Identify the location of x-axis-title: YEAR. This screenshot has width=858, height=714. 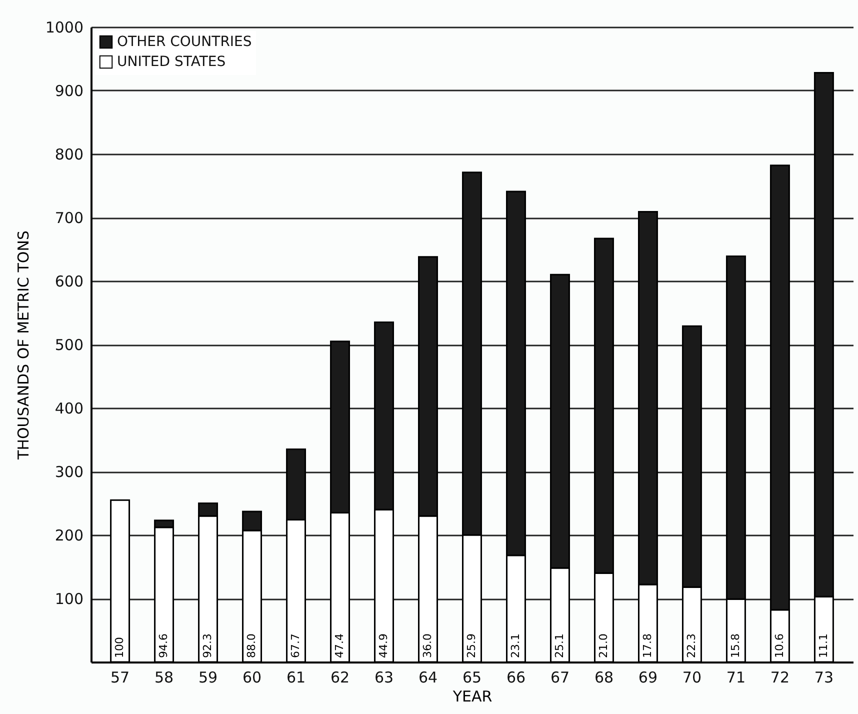
(472, 697).